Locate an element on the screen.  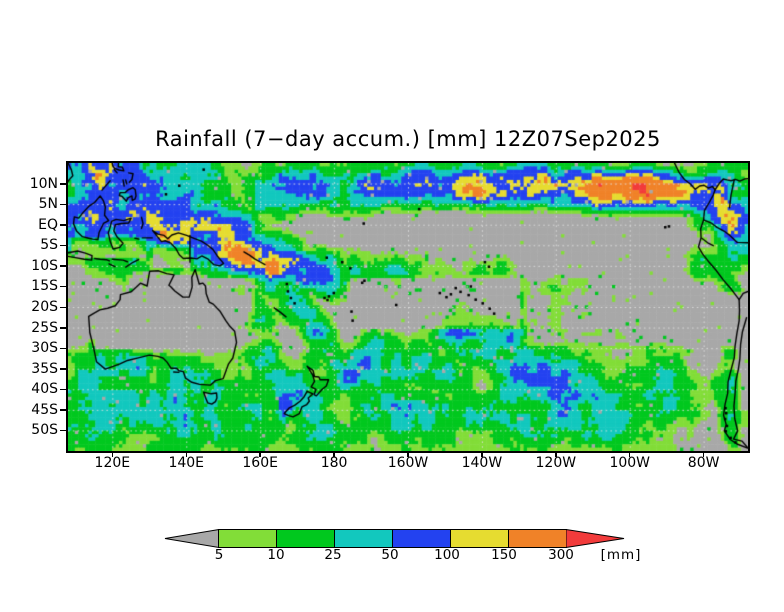
colorbar-underflow-arrow is located at coordinates (191, 538).